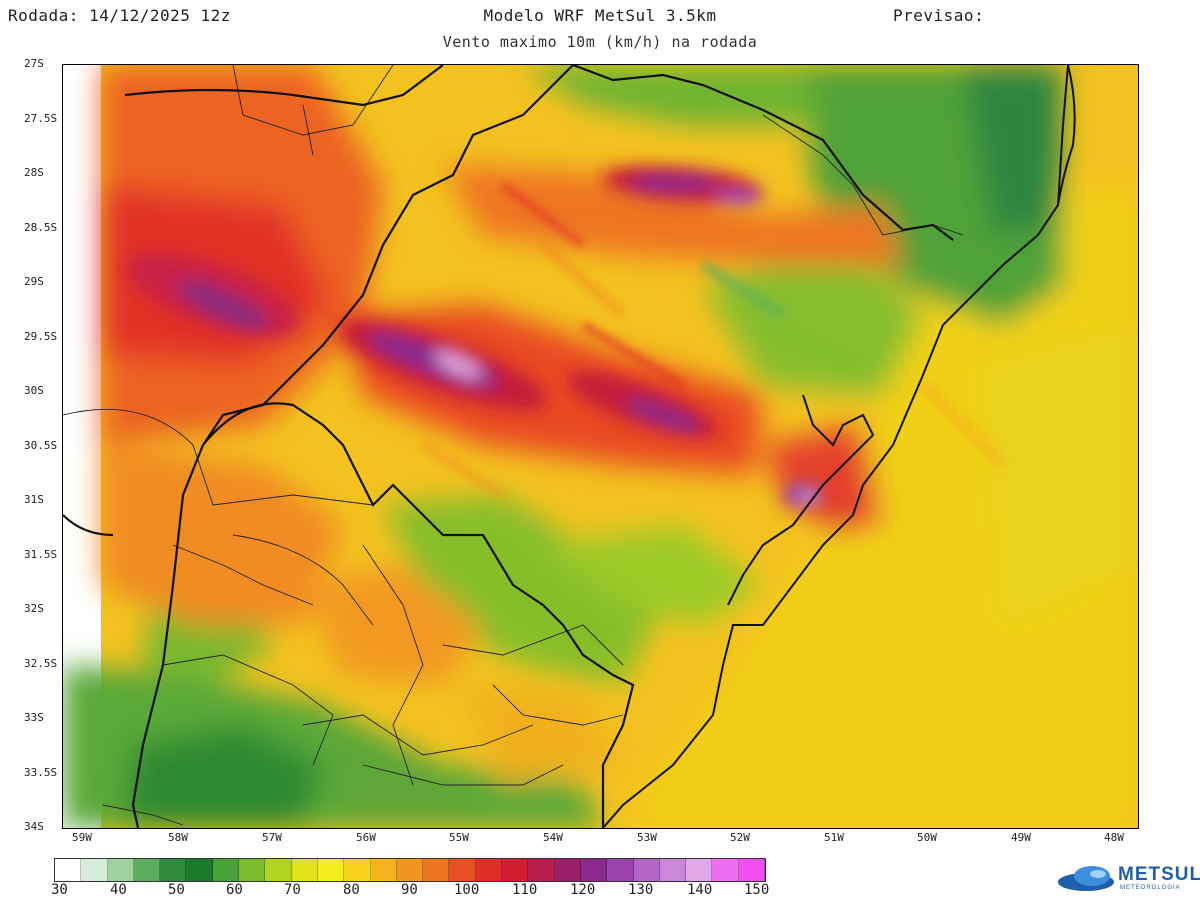 This screenshot has width=1200, height=902. I want to click on colorbar-tick-label: 70, so click(292, 890).